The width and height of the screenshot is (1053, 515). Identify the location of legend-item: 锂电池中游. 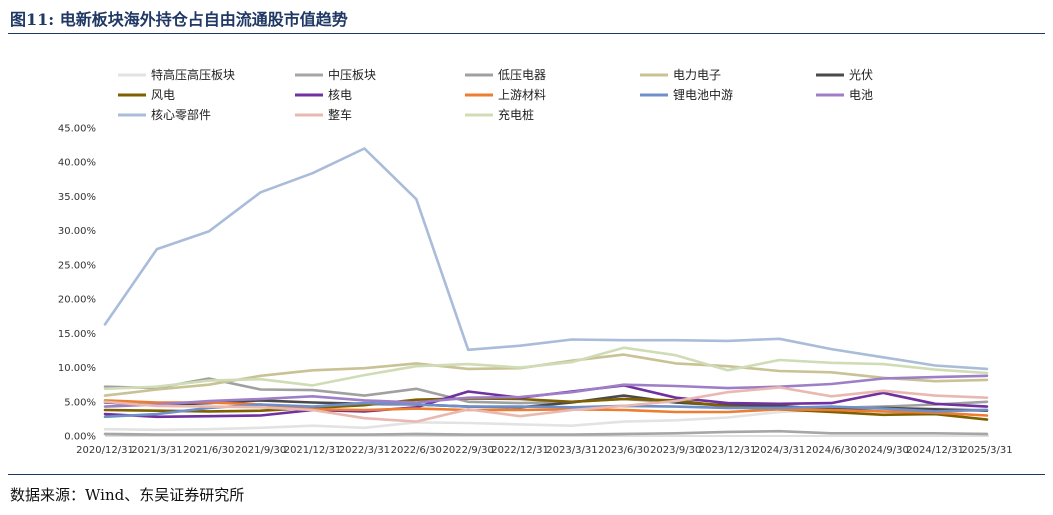
(686, 94).